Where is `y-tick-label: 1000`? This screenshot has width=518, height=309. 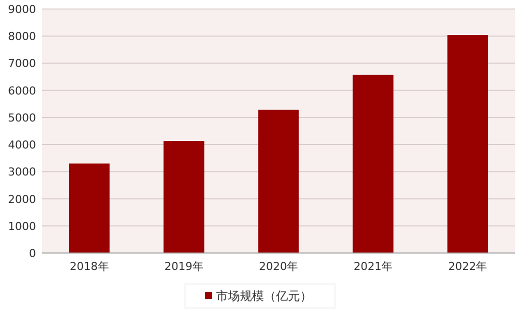
y-tick-label: 1000 is located at coordinates (22, 226).